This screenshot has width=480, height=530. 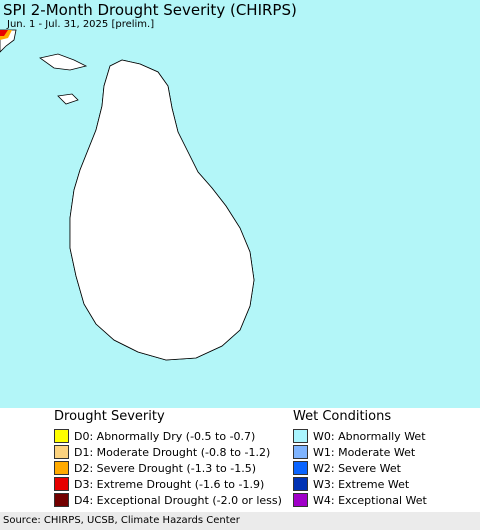 What do you see at coordinates (109, 416) in the screenshot?
I see `legend-drought-heading: Drought Severity` at bounding box center [109, 416].